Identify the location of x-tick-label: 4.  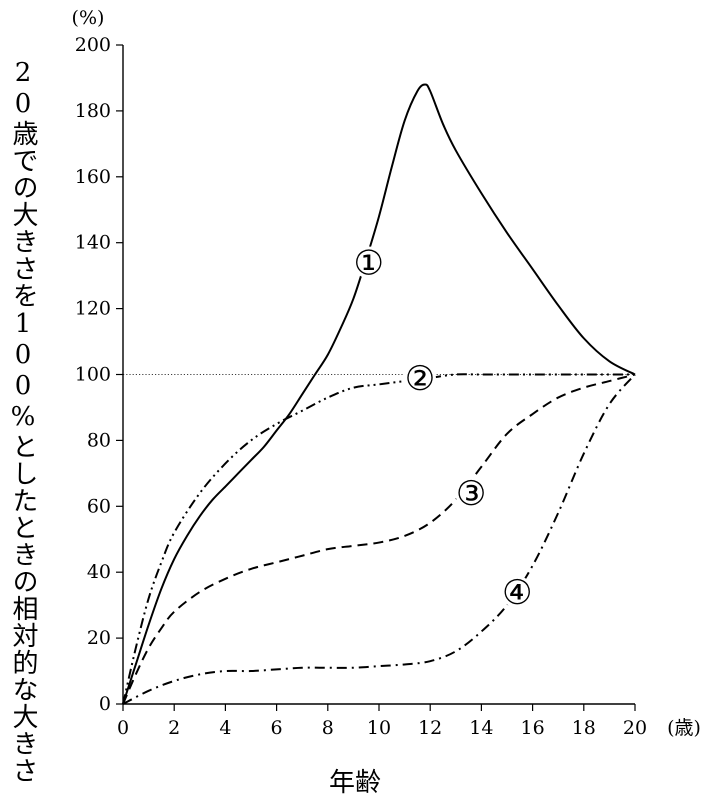
(225, 728).